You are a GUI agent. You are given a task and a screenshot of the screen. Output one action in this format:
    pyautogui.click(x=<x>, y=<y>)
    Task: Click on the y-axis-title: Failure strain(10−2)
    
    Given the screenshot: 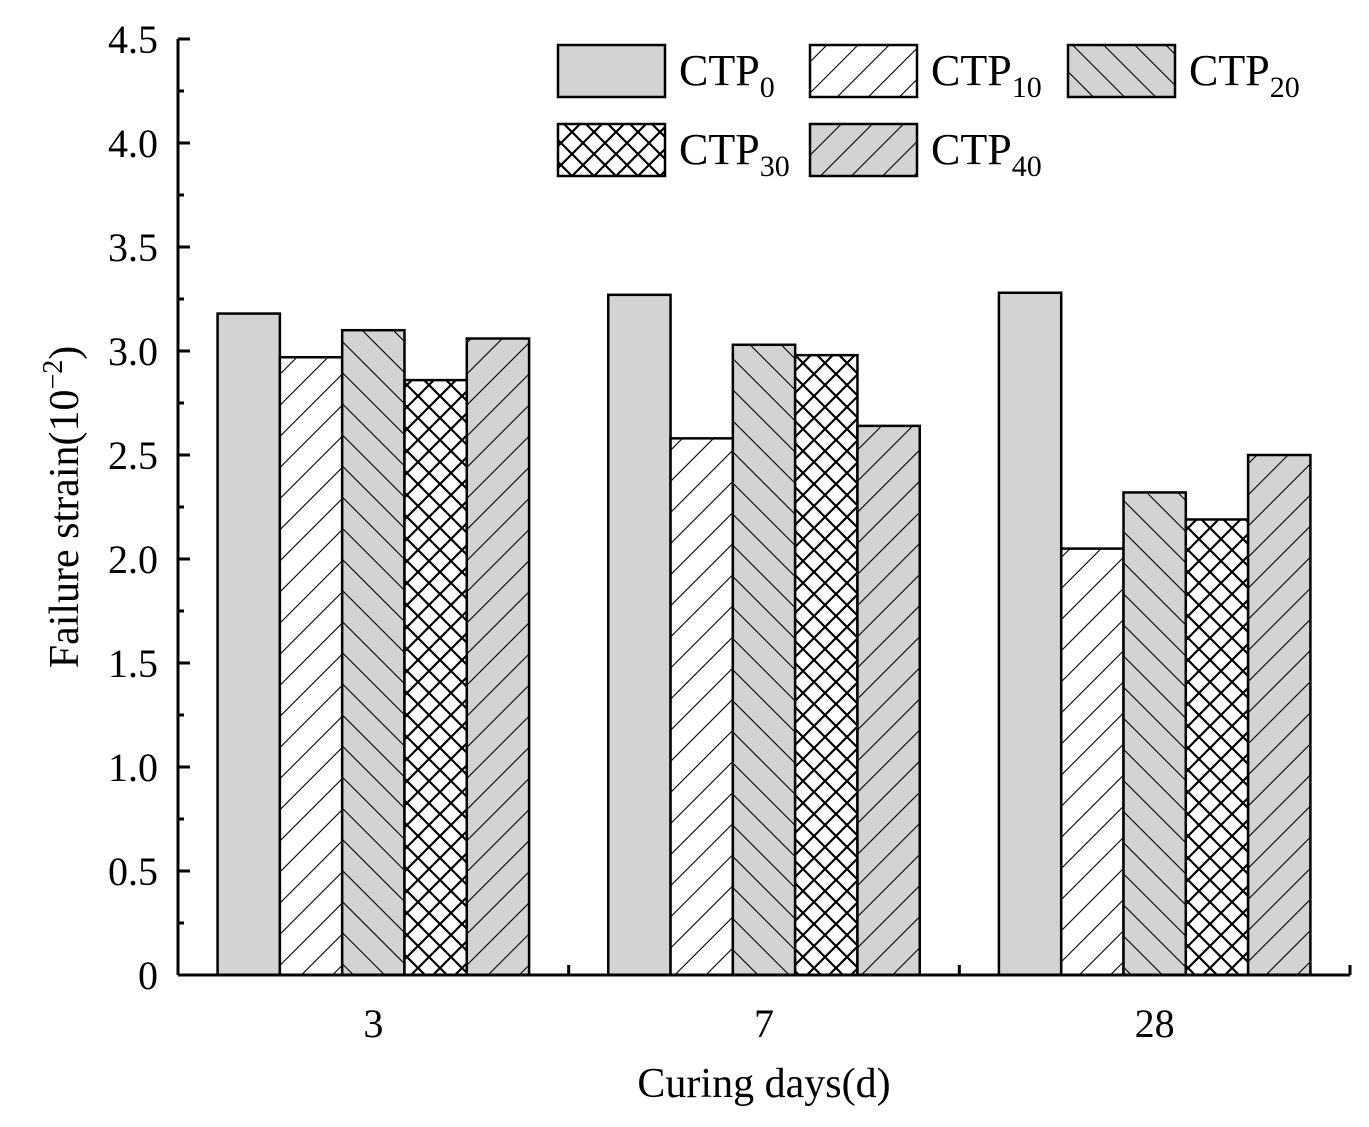 What is the action you would take?
    pyautogui.click(x=63, y=507)
    